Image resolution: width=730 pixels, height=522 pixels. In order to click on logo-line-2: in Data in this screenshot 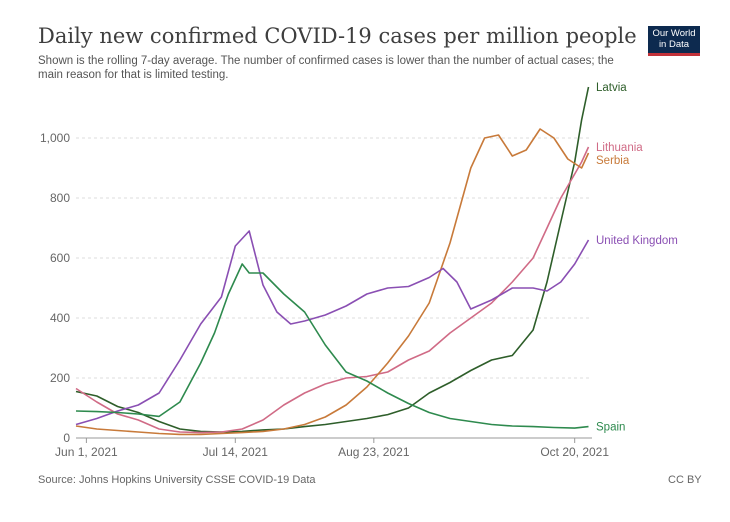, I will do `click(674, 44)`.